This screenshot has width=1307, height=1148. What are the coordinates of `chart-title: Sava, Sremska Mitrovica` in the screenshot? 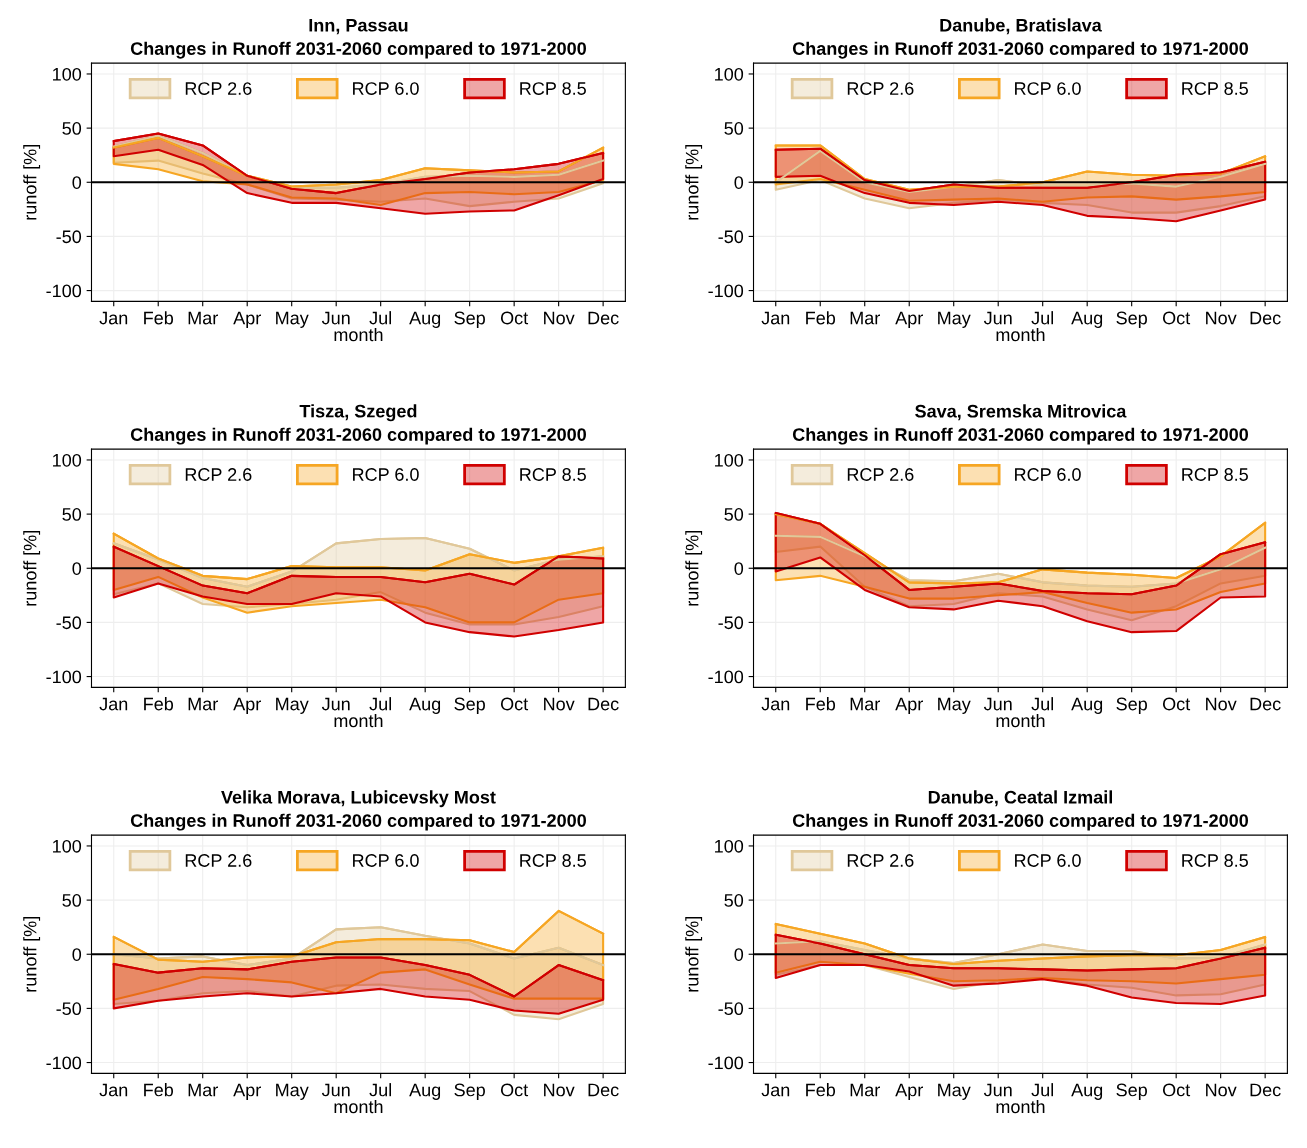 It's located at (1021, 412).